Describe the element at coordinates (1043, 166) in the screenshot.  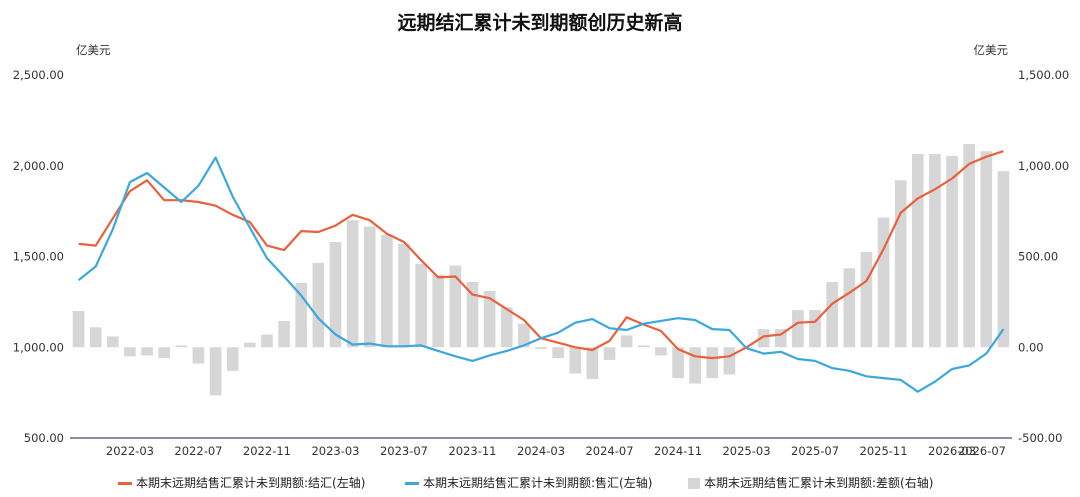
I see `right-tick-label: 1,000.00` at that location.